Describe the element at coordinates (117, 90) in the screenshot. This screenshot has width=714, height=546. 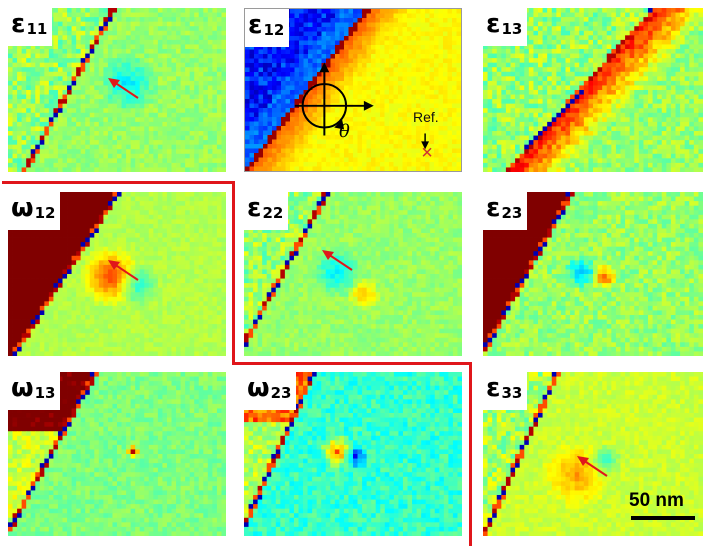
I see `panel-epsilon-11: ε11` at that location.